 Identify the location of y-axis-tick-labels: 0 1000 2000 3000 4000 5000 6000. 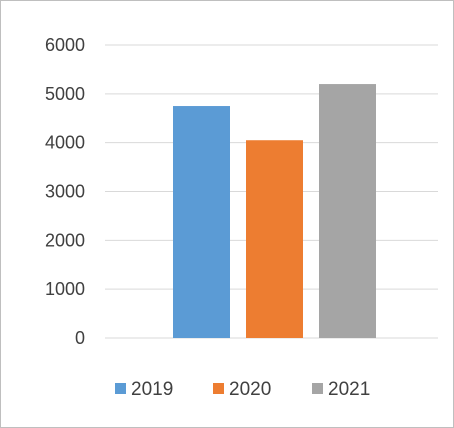
(65, 191).